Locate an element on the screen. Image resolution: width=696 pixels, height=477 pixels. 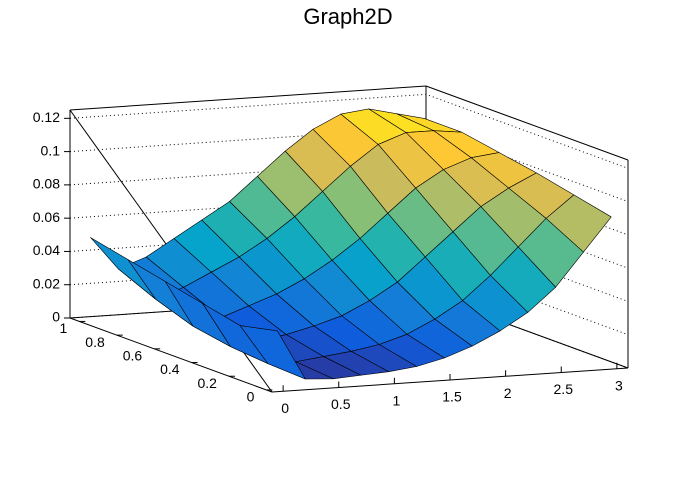
z-tick-label: 0 is located at coordinates (56, 317).